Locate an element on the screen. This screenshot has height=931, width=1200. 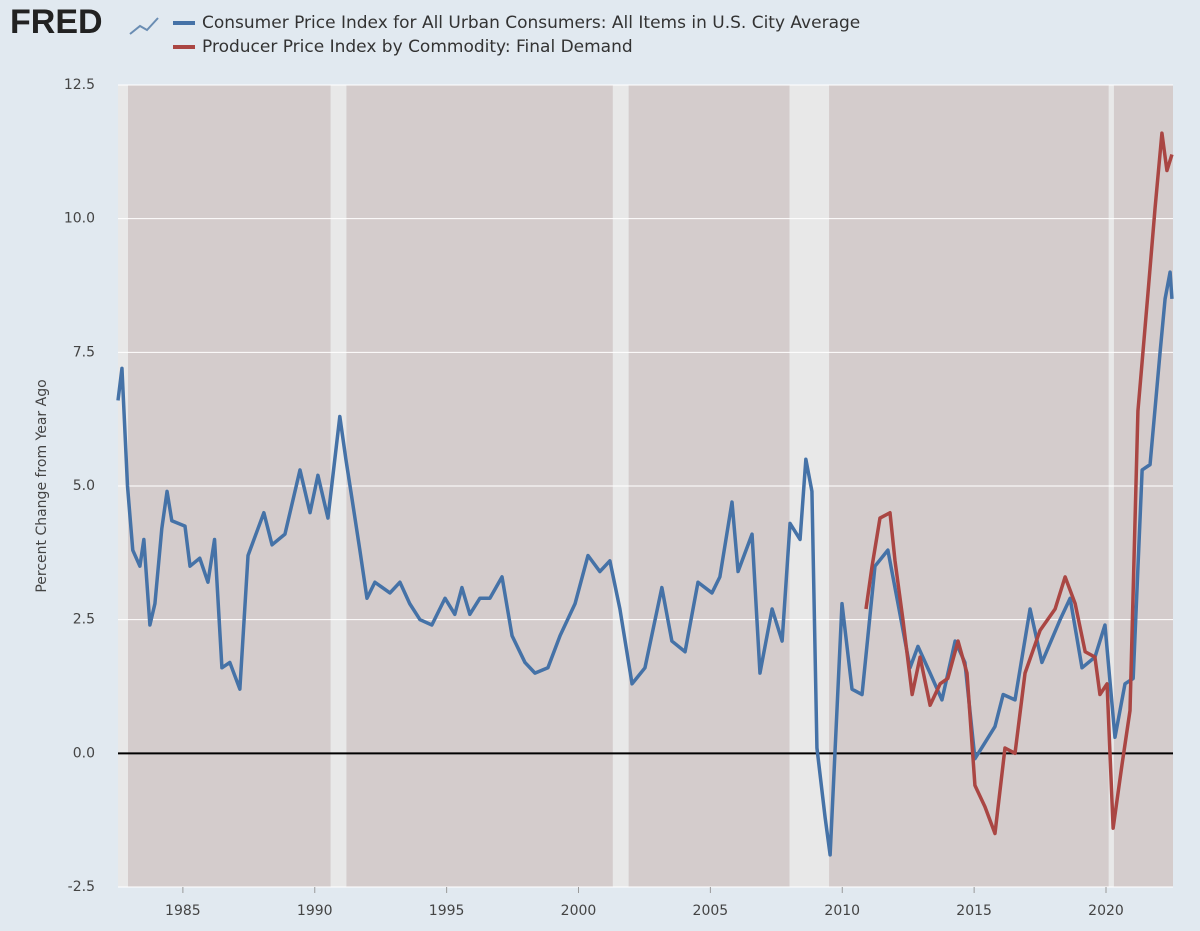
y-tick-label: 10.0 is located at coordinates (79, 219).